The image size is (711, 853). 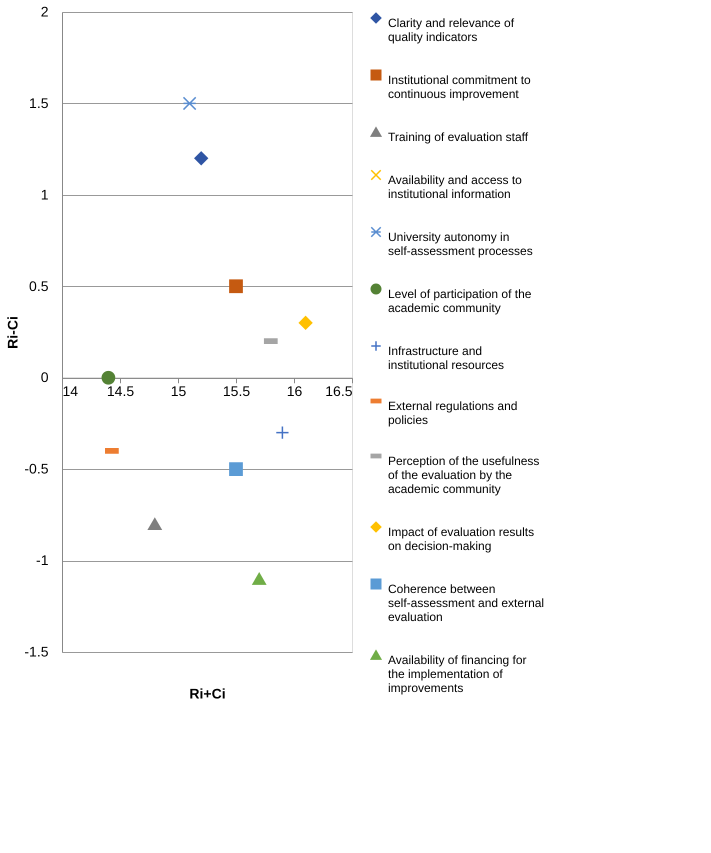 I want to click on y-tick-label: -0.5, so click(x=36, y=468).